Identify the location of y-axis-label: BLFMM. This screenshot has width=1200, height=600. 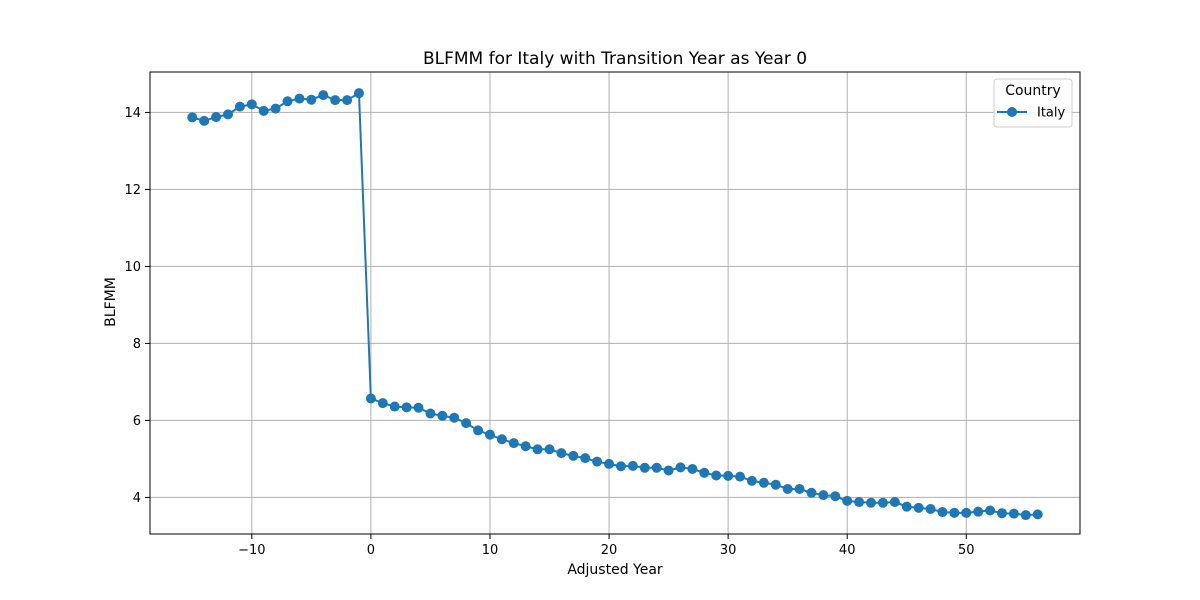
(111, 302).